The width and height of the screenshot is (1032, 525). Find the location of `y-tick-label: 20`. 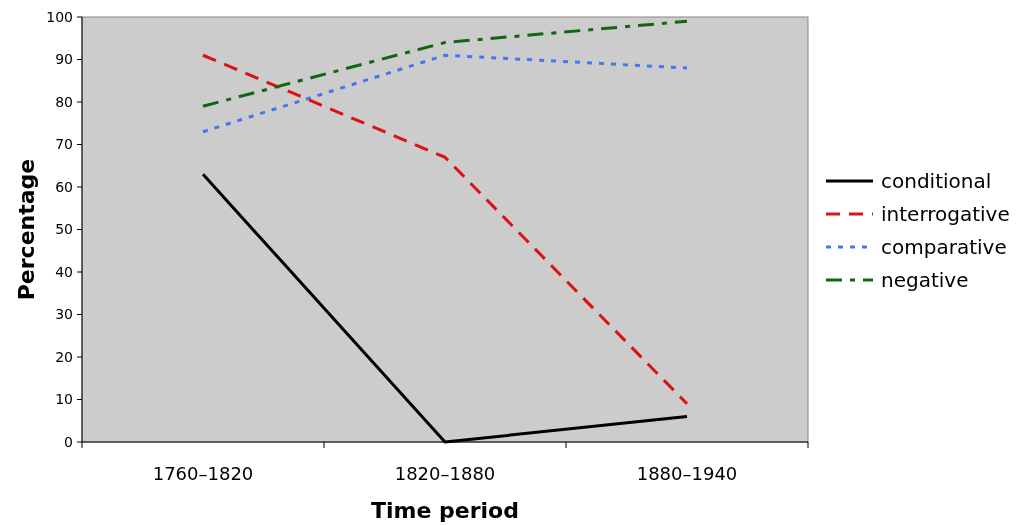

y-tick-label: 20 is located at coordinates (64, 356).